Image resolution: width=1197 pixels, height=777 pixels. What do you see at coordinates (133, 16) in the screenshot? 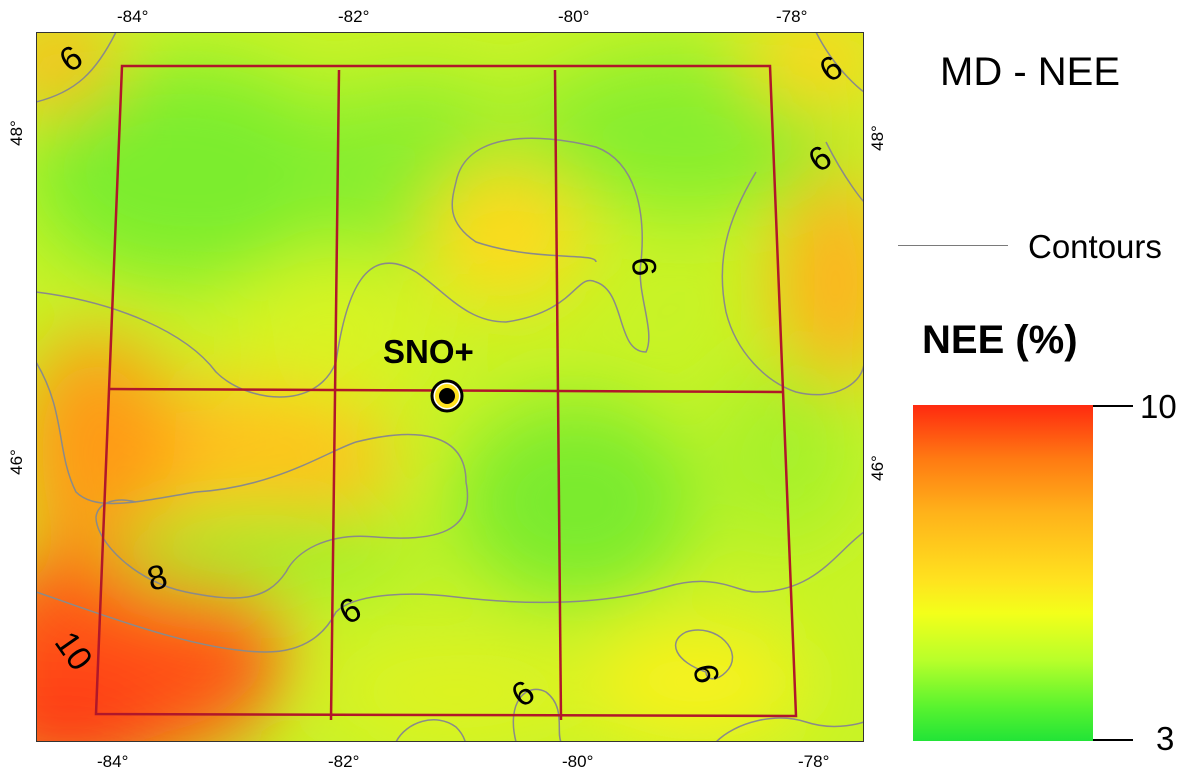
I see `top-tick-84w: -84°` at bounding box center [133, 16].